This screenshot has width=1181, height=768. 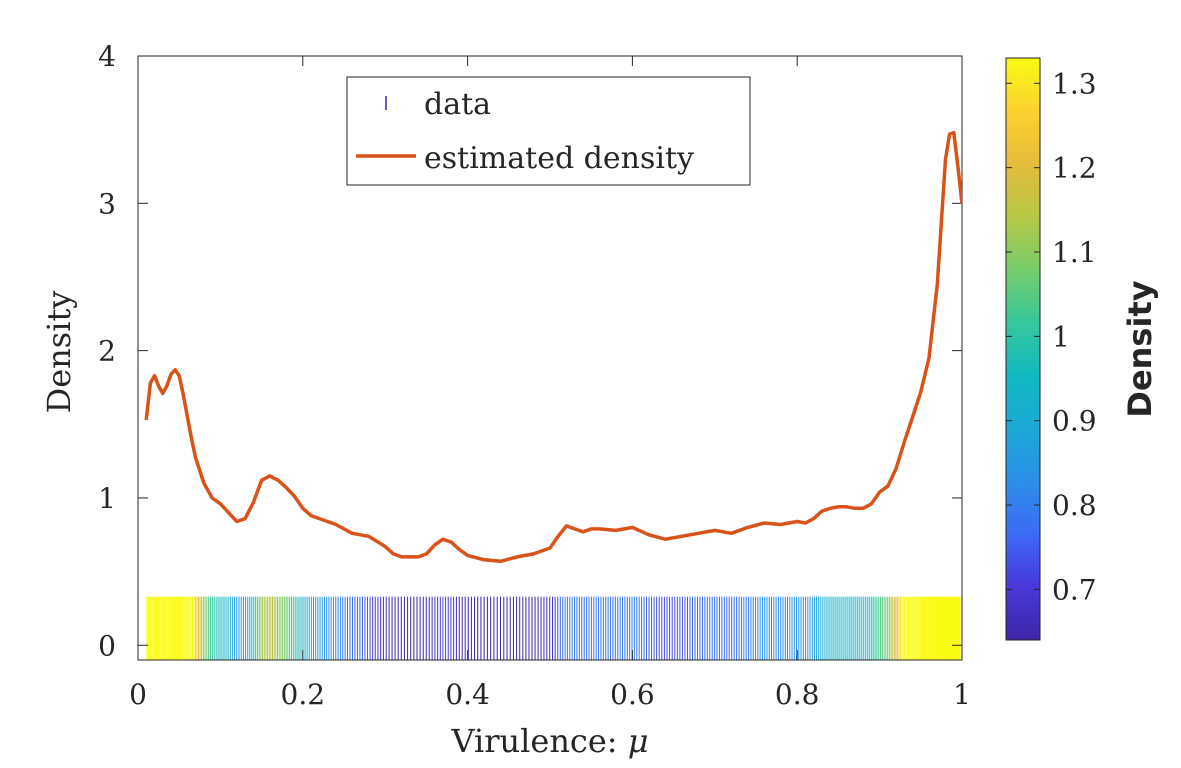 What do you see at coordinates (1074, 421) in the screenshot?
I see `colorbar-tick-label: 0.9` at bounding box center [1074, 421].